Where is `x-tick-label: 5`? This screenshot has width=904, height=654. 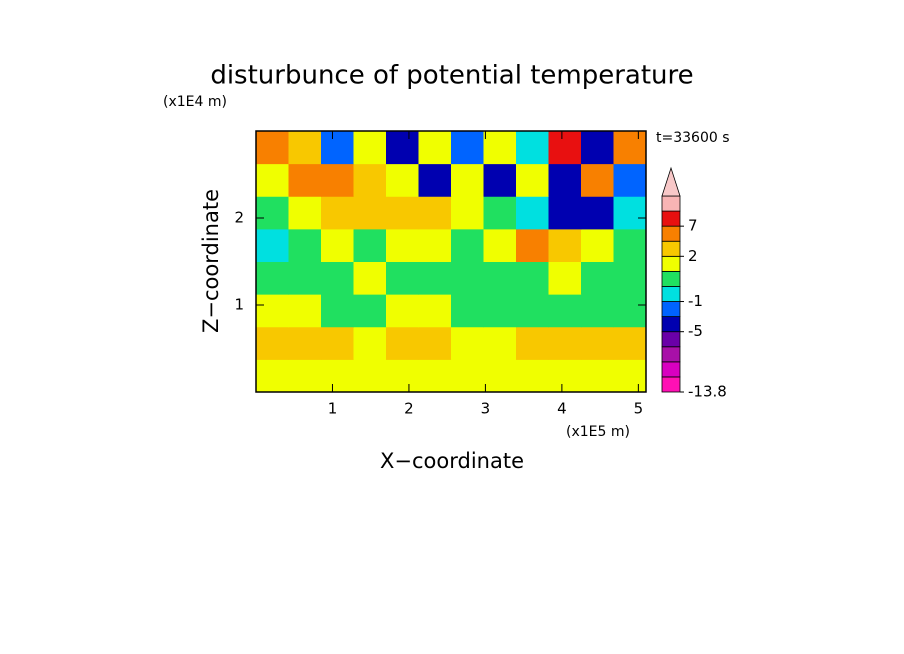 x-tick-label: 5 is located at coordinates (639, 409).